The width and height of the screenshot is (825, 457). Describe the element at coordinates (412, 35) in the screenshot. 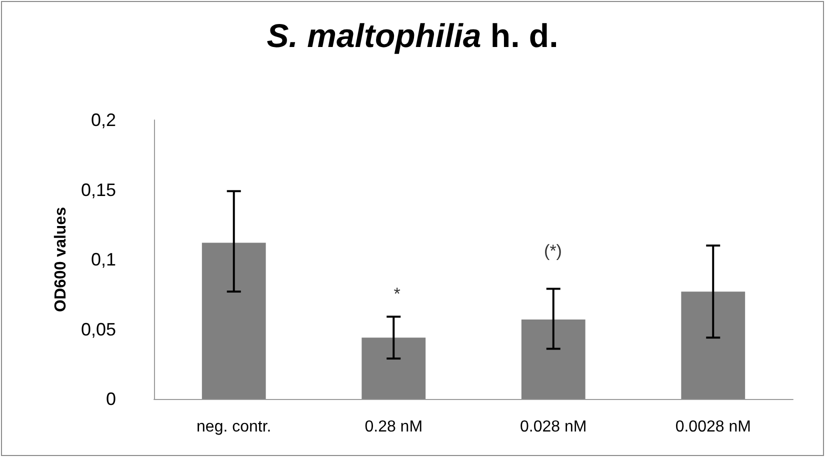

I see `chart-title: S. maltophilia h. d.` at that location.